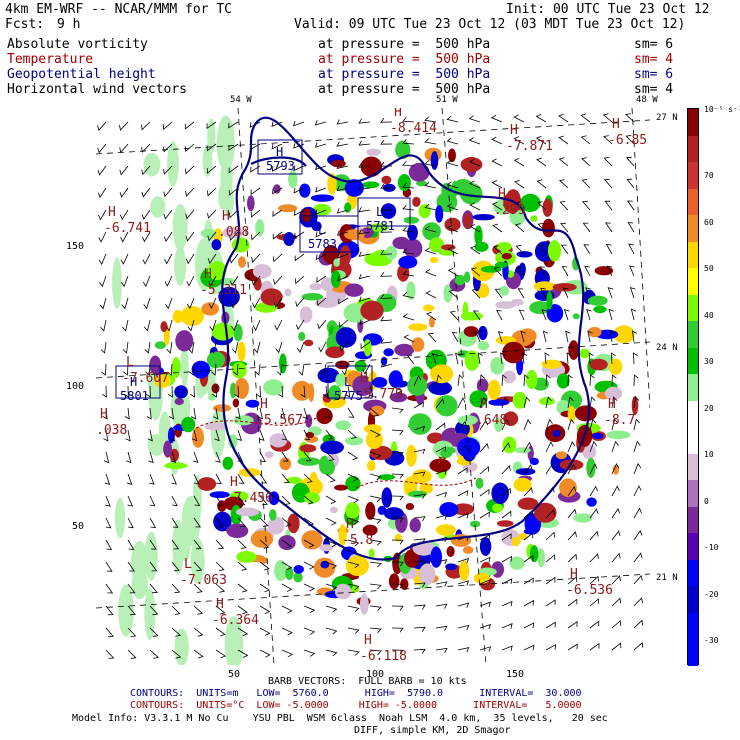 The image size is (740, 740). I want to click on lat-label-27n: 27 N, so click(667, 118).